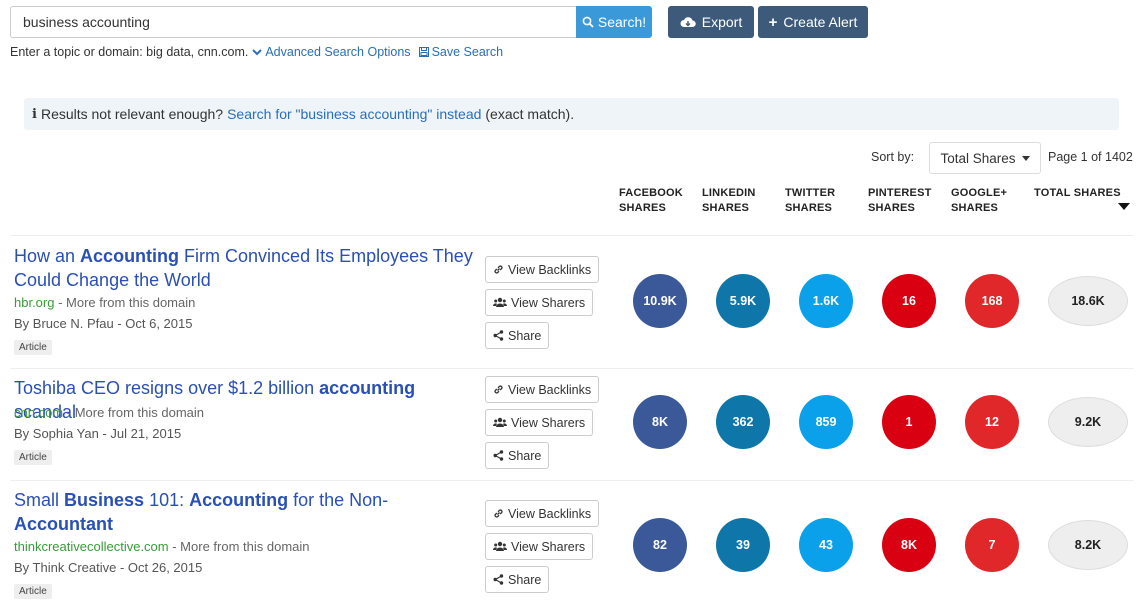  Describe the element at coordinates (711, 22) in the screenshot. I see `export-button: Export` at that location.